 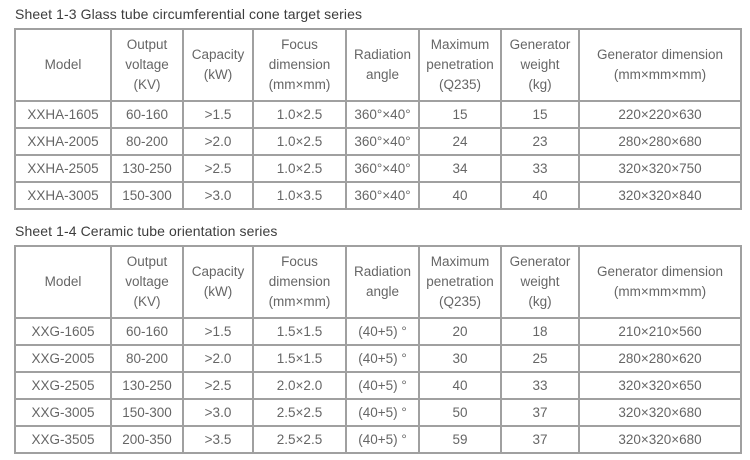 What do you see at coordinates (147, 439) in the screenshot?
I see `cell-output-voltage: 200-350` at bounding box center [147, 439].